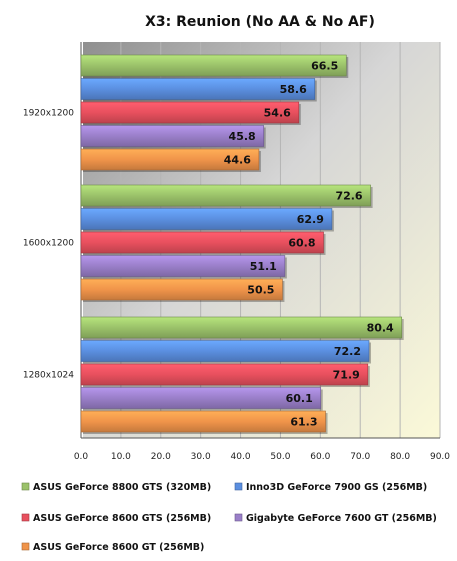 This screenshot has width=457, height=561. I want to click on data-label: 72.2, so click(347, 351).